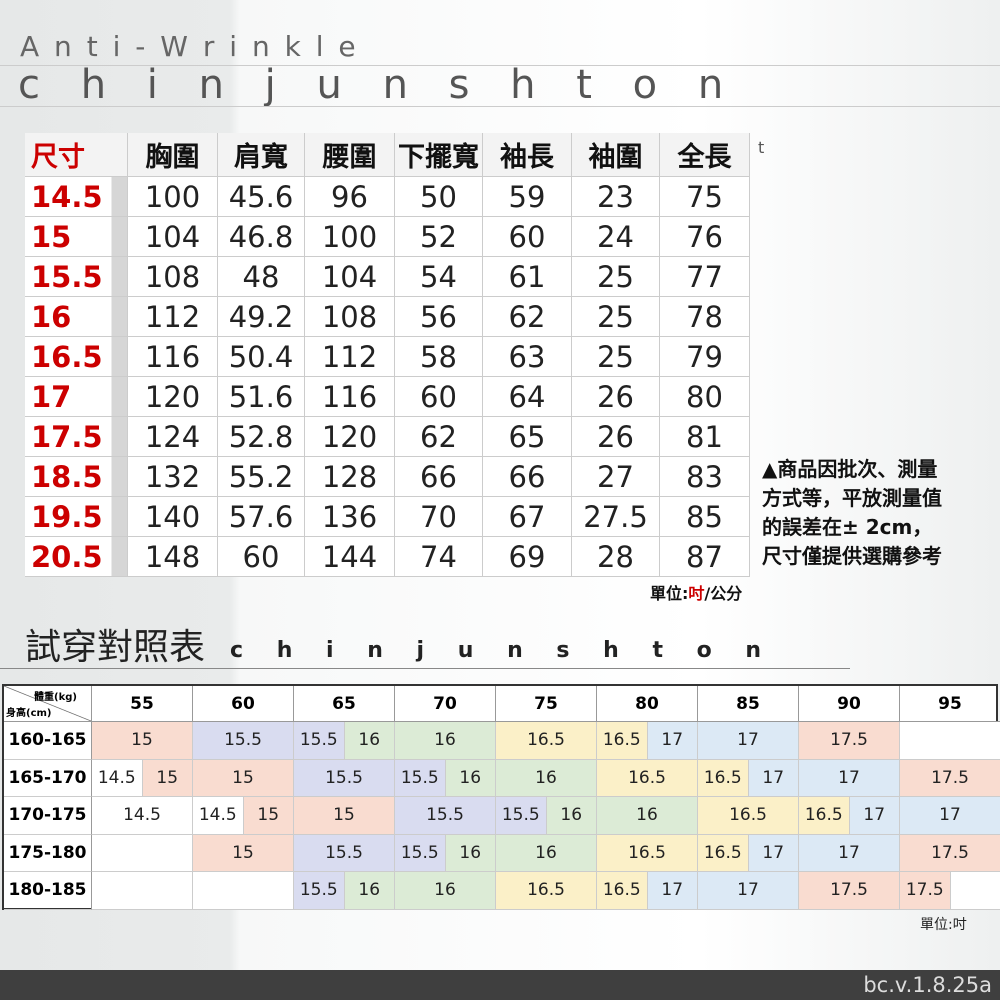  I want to click on measure-cell: 52, so click(439, 237).